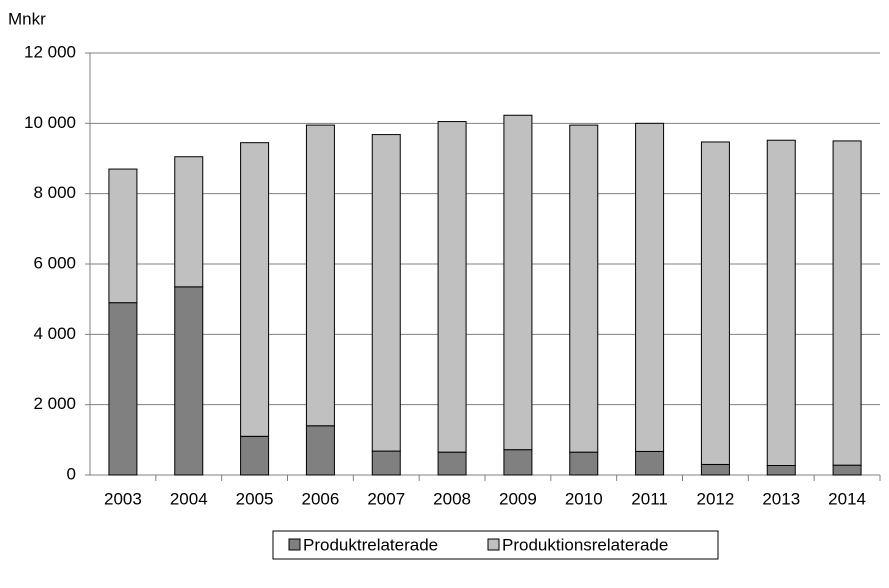 The height and width of the screenshot is (588, 889). I want to click on legend-label: Produktionsrelaterade, so click(585, 544).